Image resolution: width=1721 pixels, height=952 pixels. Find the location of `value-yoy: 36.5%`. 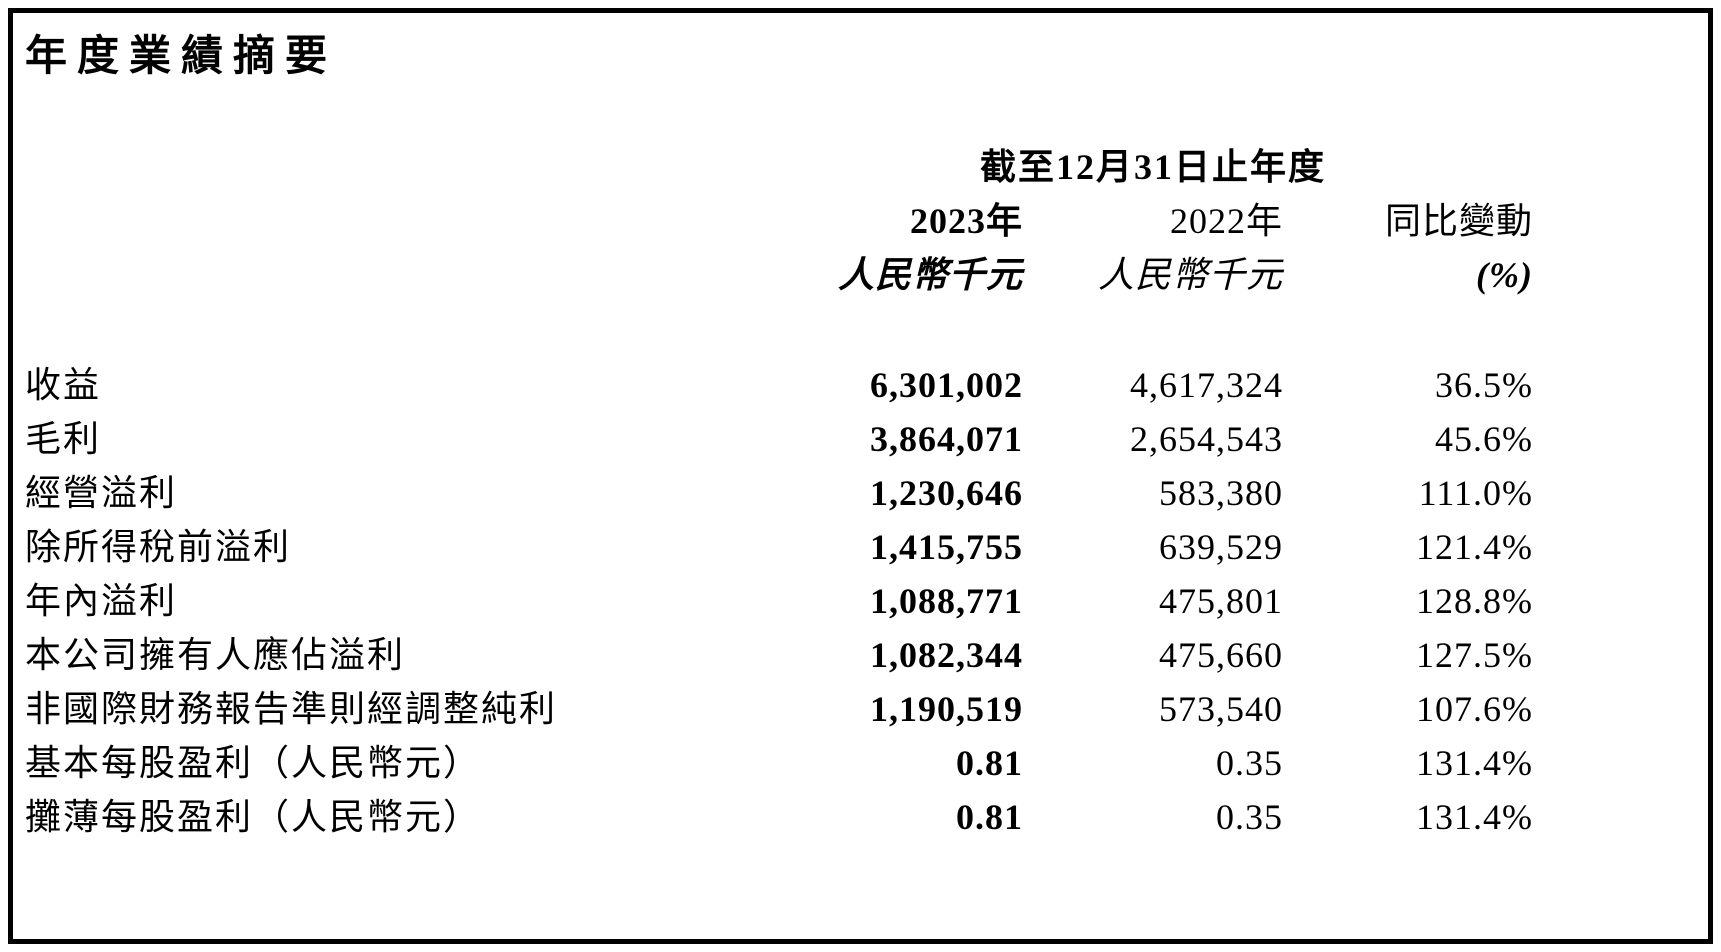

value-yoy: 36.5% is located at coordinates (1484, 385).